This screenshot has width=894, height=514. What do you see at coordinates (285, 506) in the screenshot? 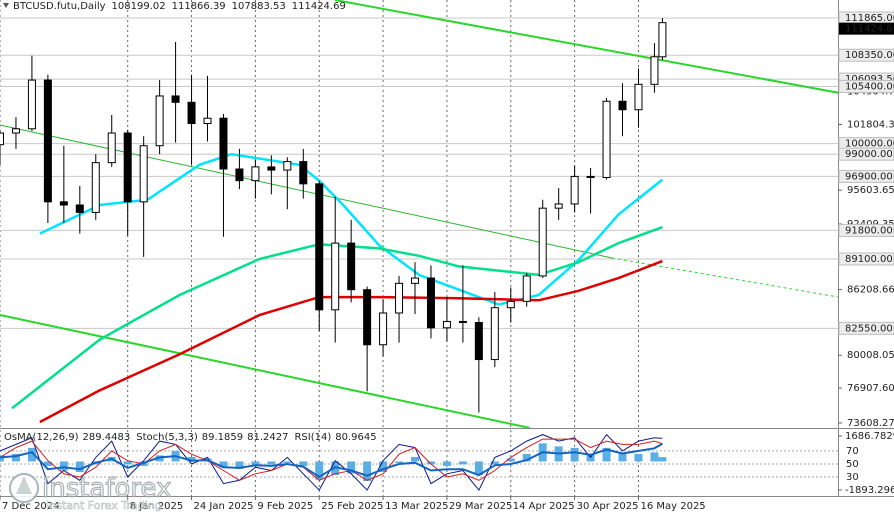
I see `x-tick-label: 9 Feb 2025` at bounding box center [285, 506].